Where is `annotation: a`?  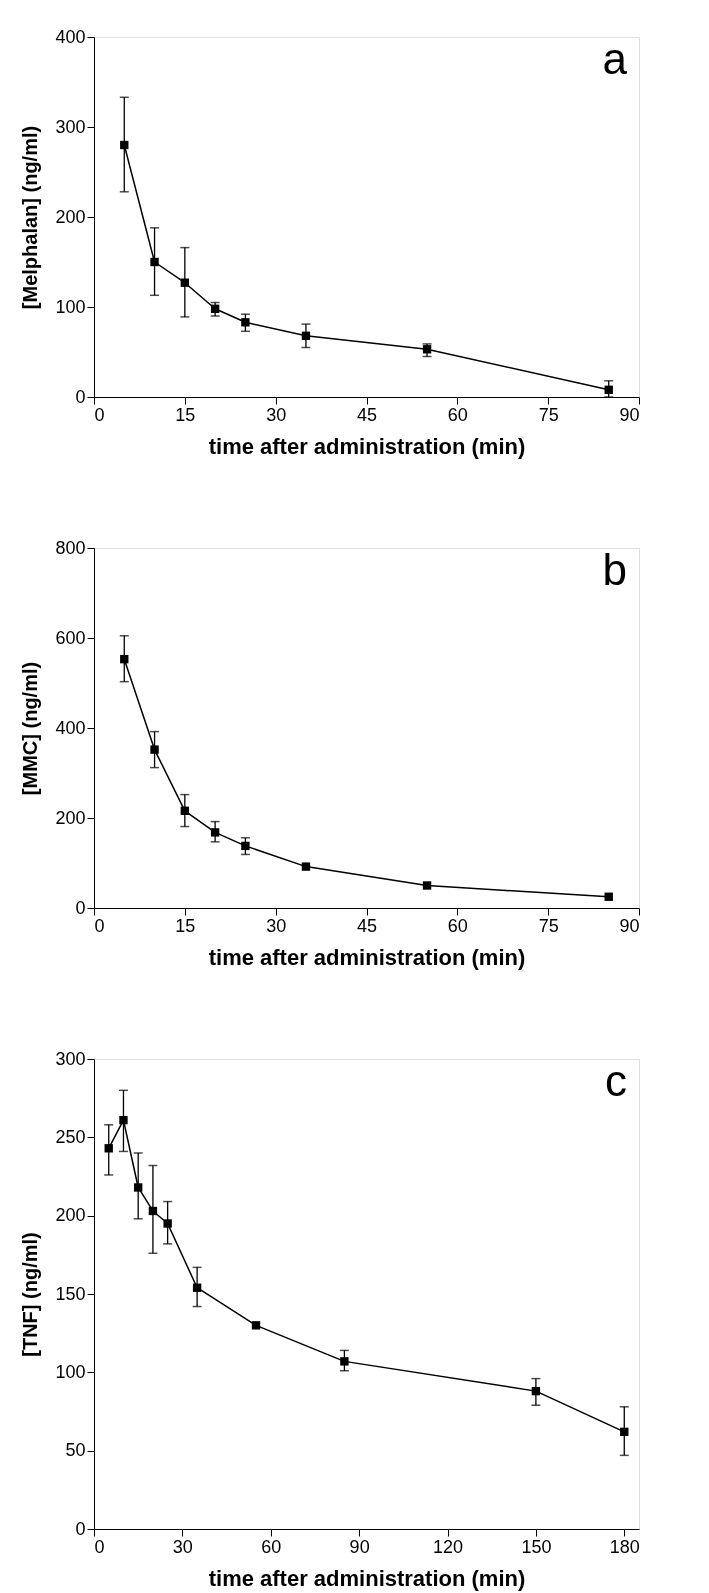 annotation: a is located at coordinates (615, 58).